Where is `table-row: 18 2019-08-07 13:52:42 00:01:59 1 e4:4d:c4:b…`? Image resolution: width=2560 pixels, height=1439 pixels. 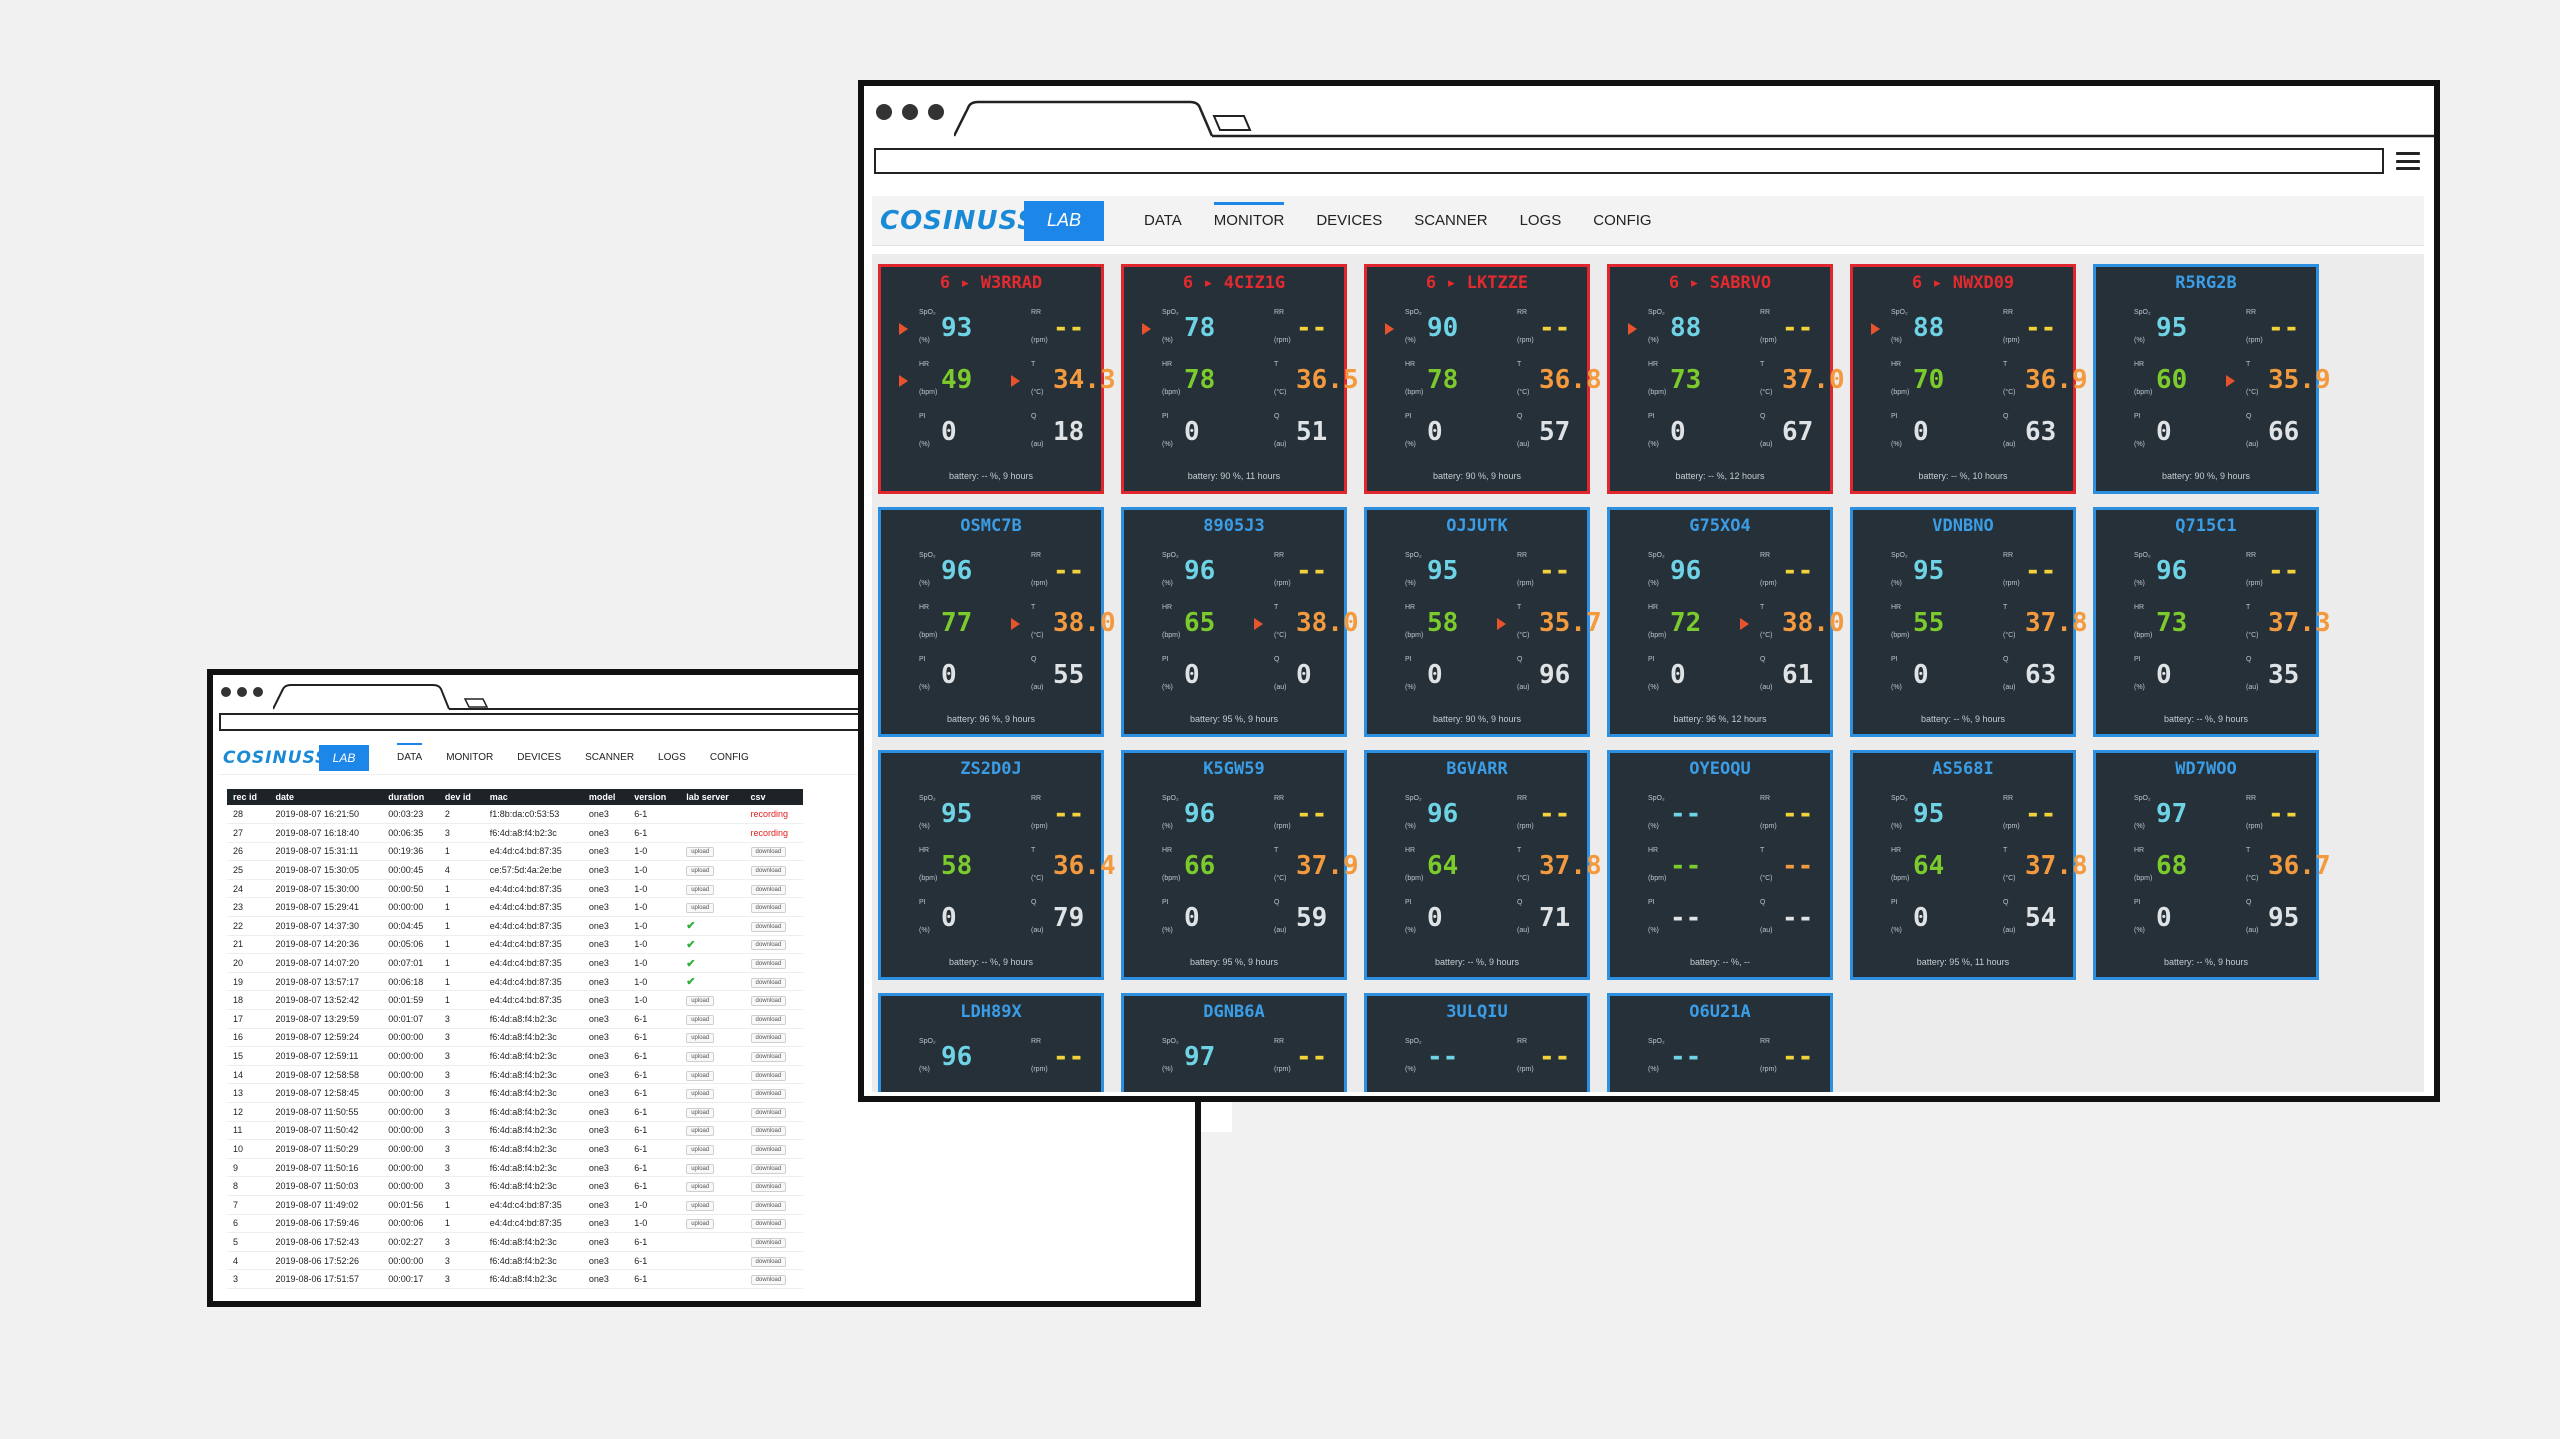 table-row: 18 2019-08-07 13:52:42 00:01:59 1 e4:4d:c4:b… is located at coordinates (515, 1000).